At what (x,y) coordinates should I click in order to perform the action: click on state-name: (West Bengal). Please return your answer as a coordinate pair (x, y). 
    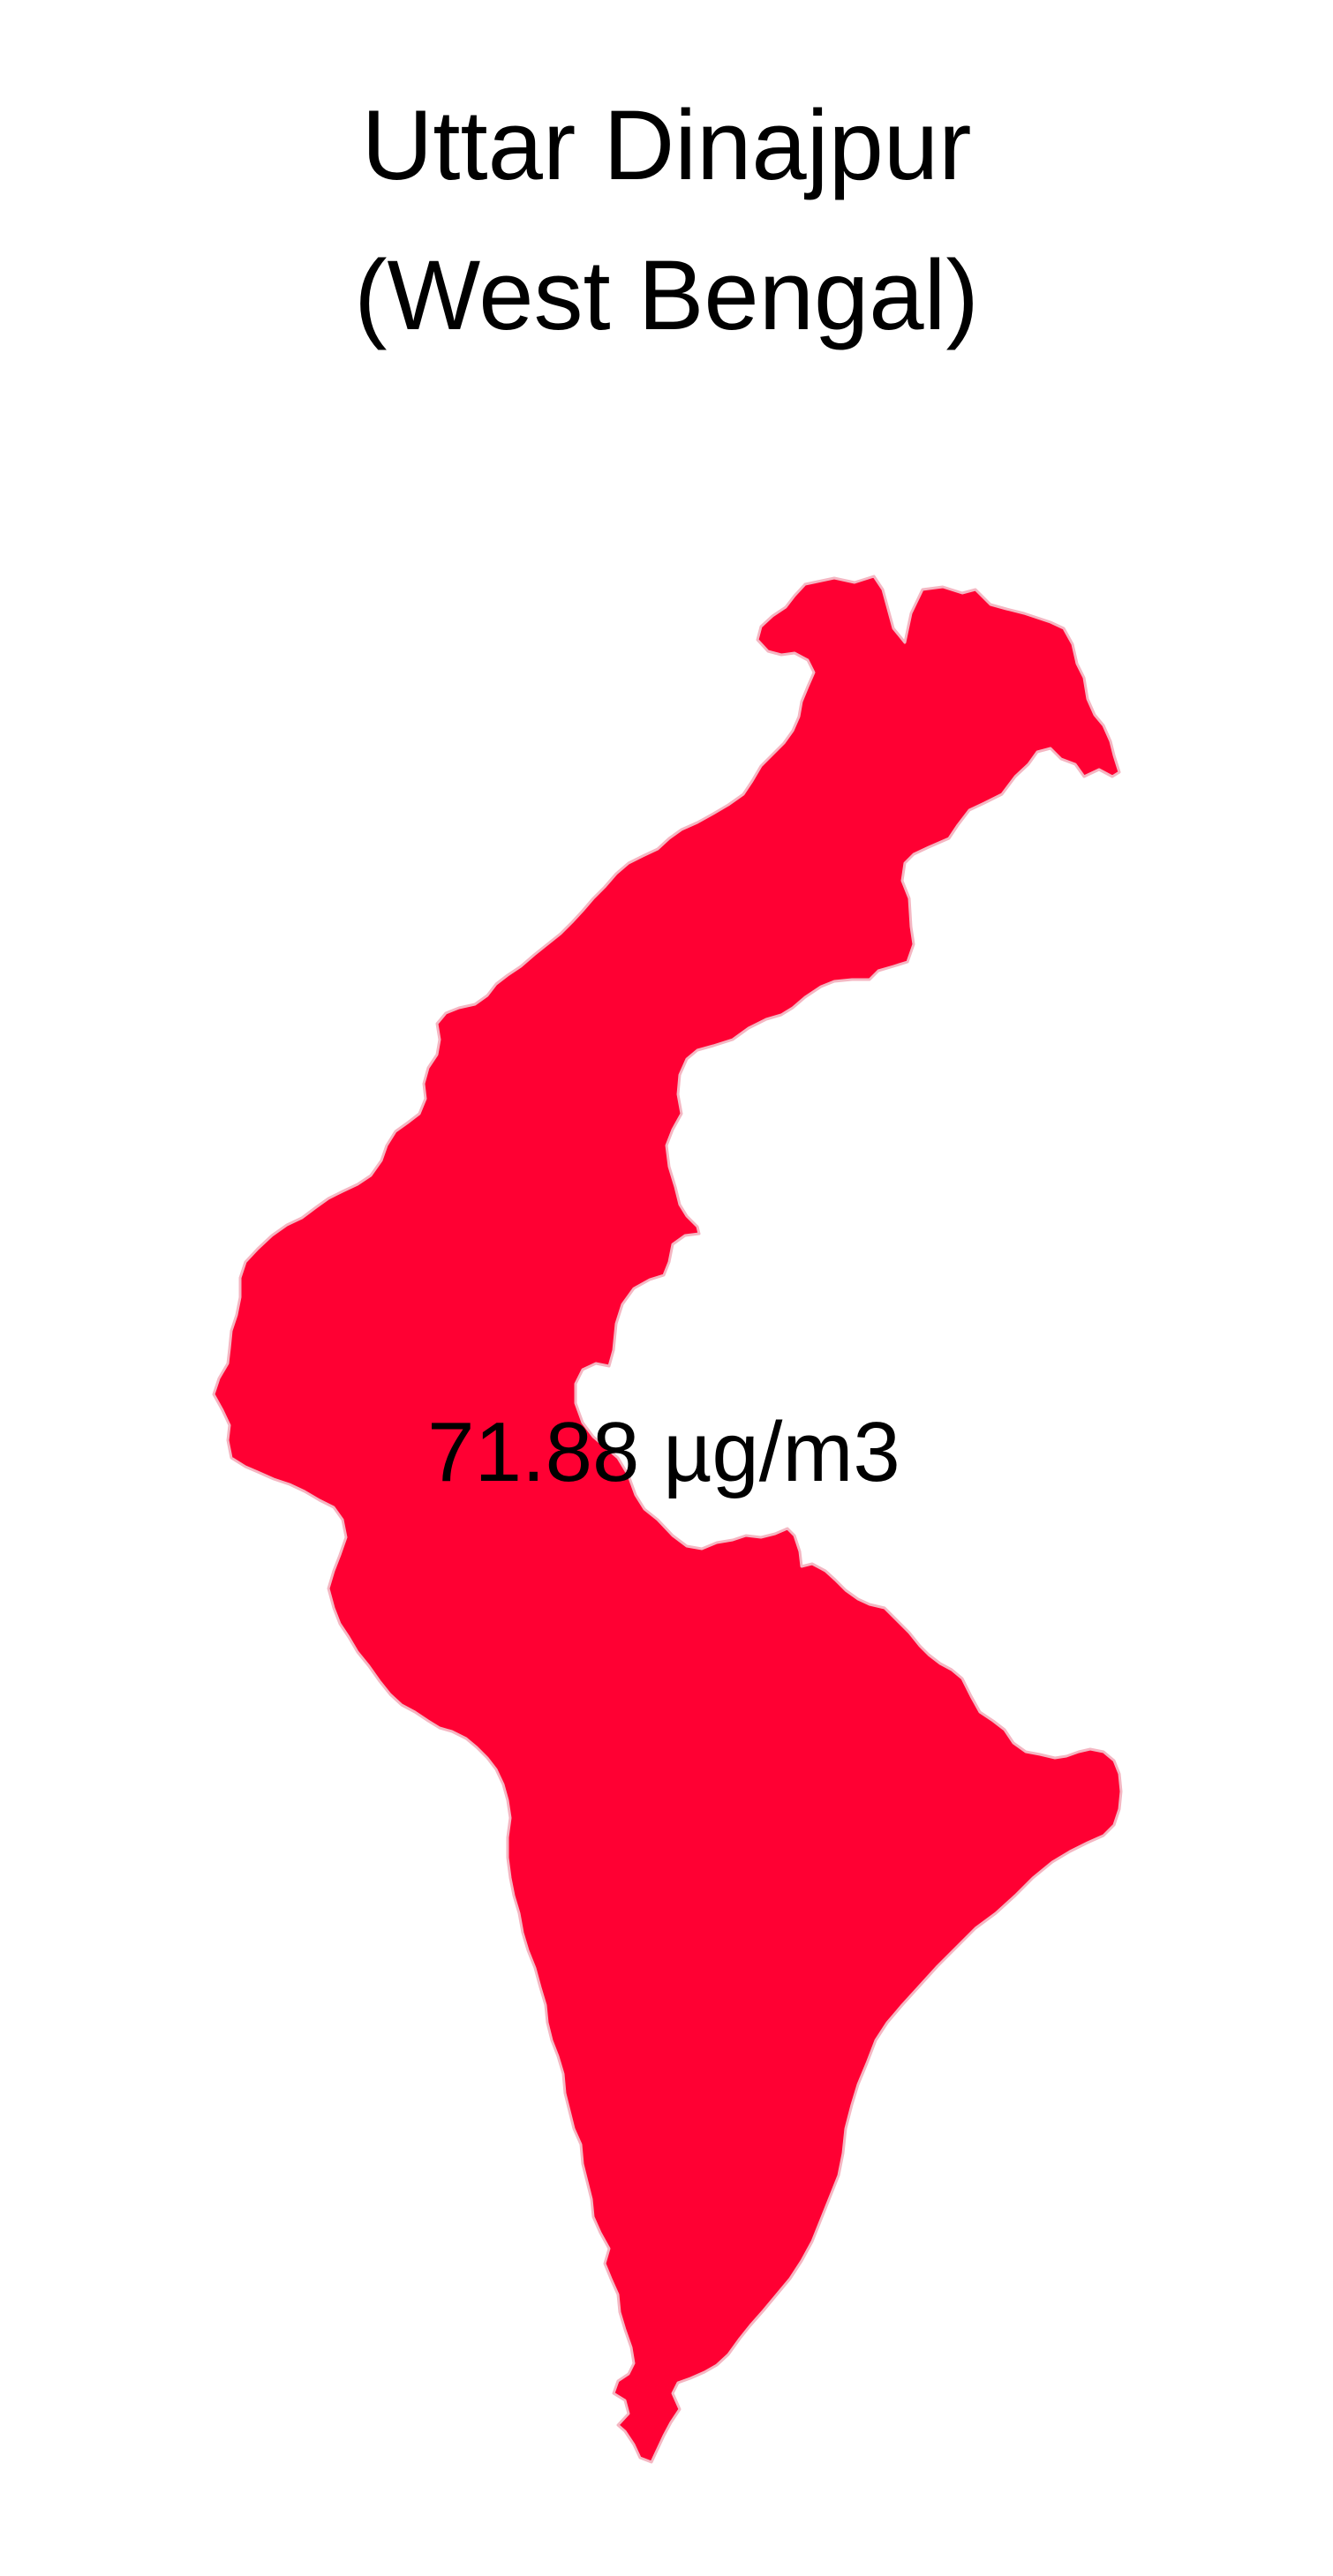
    Looking at the image, I should click on (666, 295).